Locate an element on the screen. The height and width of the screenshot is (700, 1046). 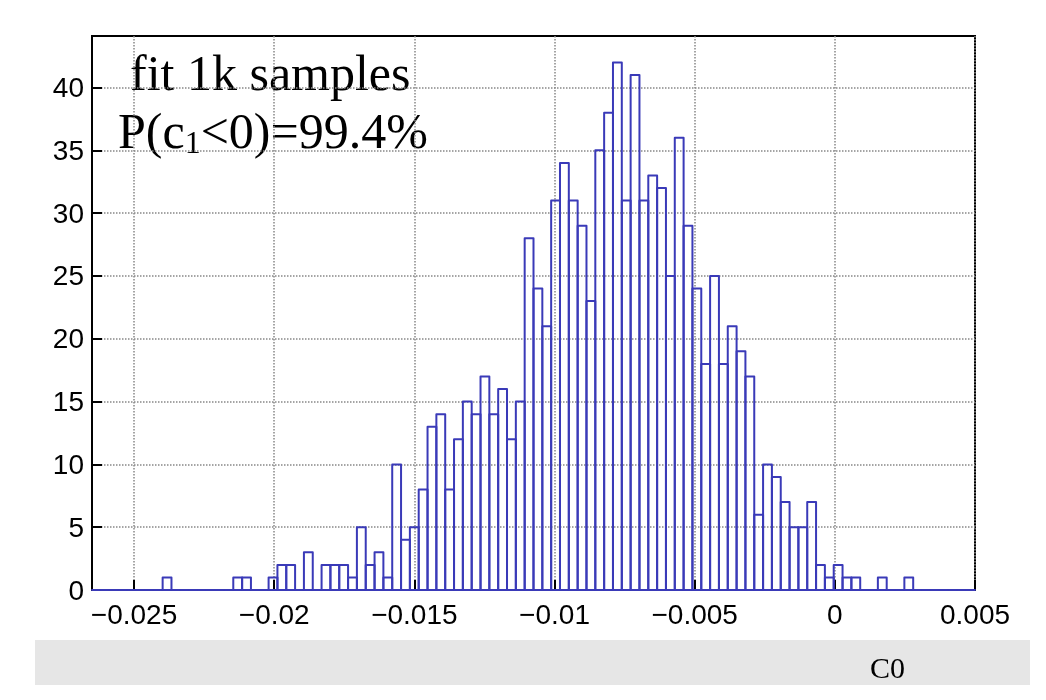
x-tick-label: −0.005 is located at coordinates (694, 614).